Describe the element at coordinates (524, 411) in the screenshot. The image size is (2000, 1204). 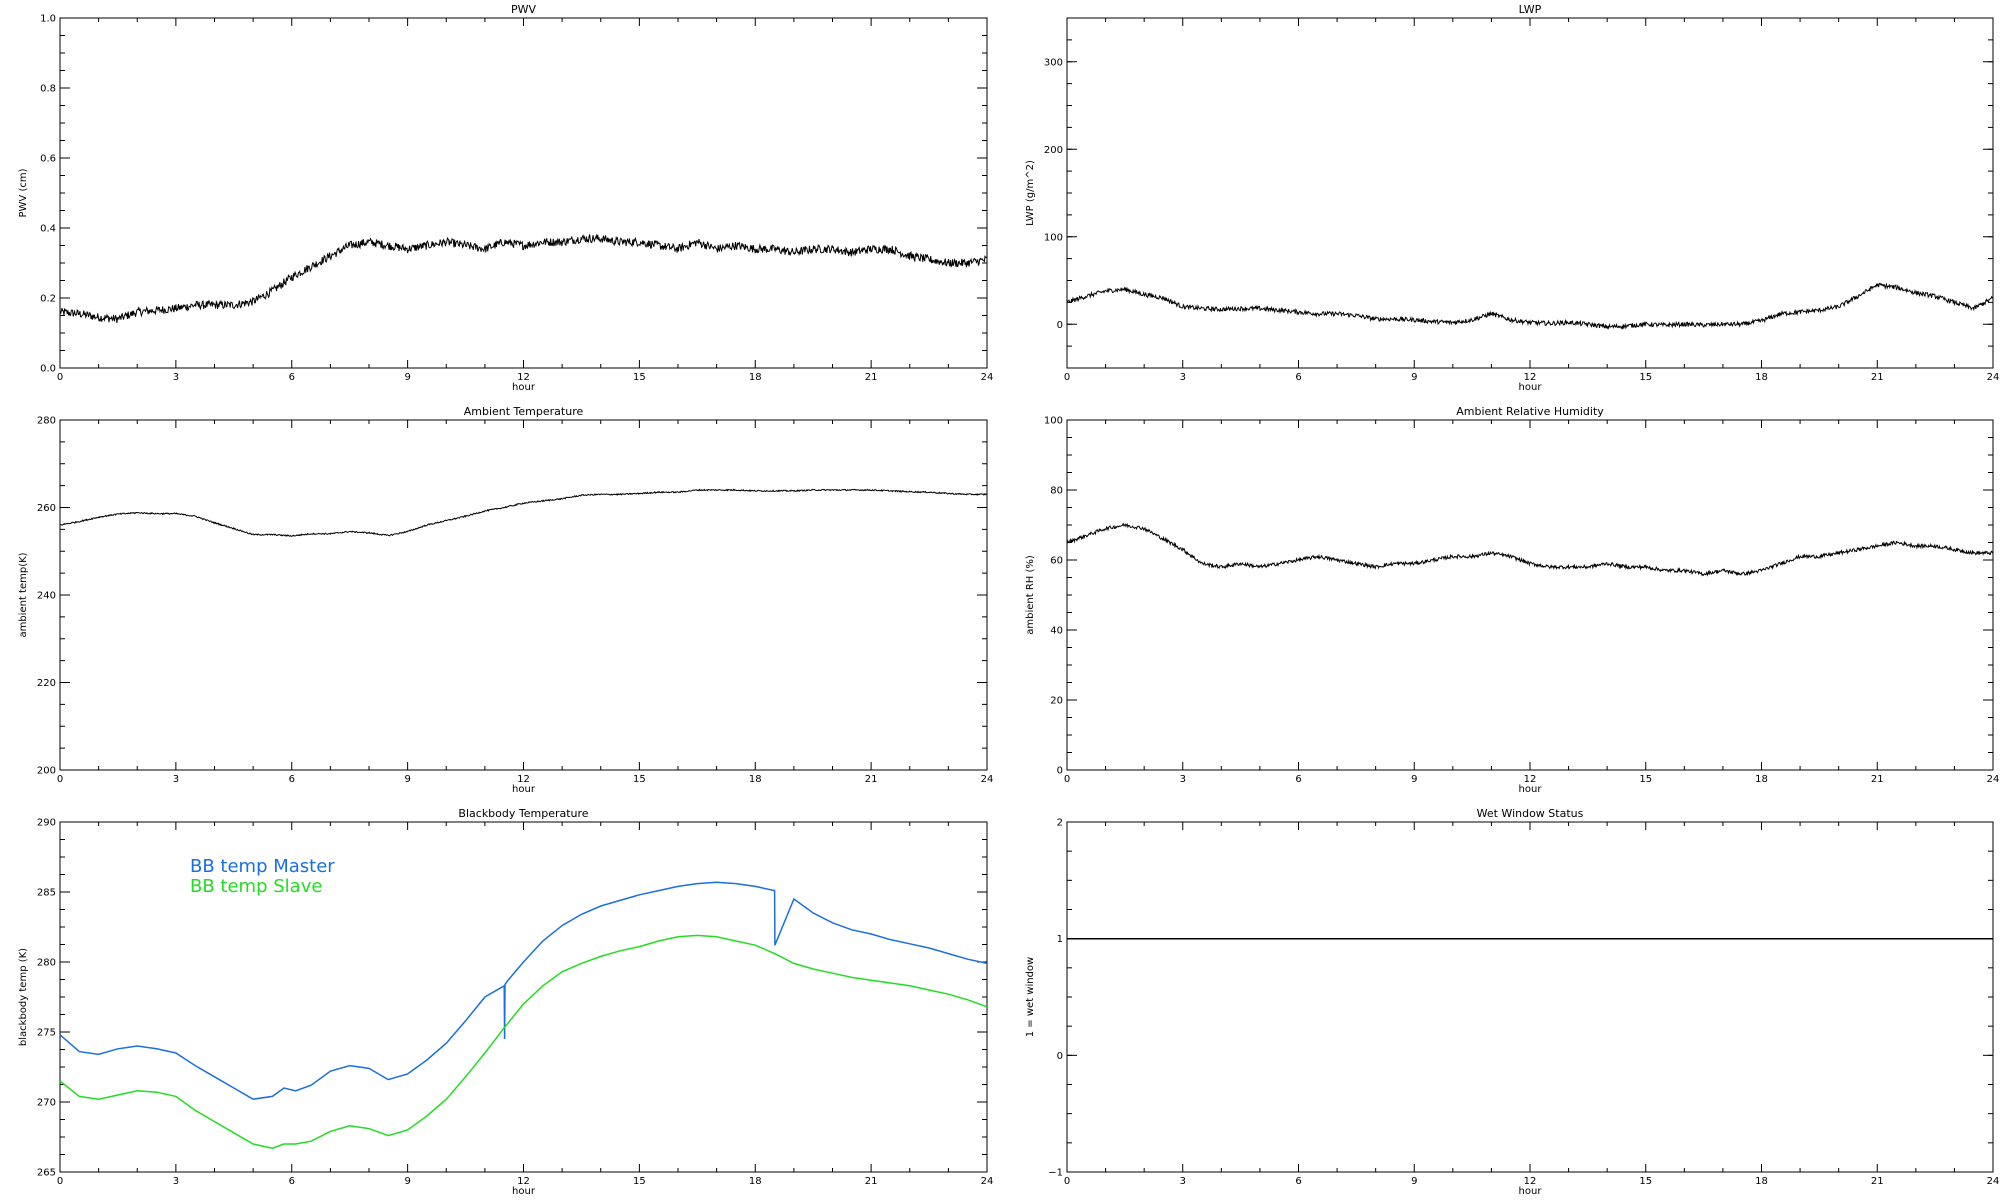
I see `chart-title: Ambient Temperature` at that location.